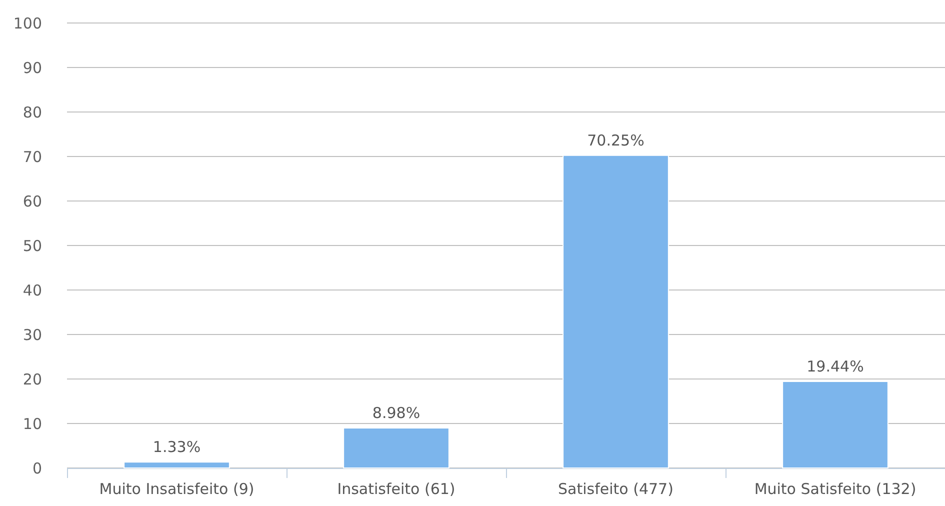 The image size is (945, 506). Describe the element at coordinates (32, 423) in the screenshot. I see `y-tick-label: 10` at that location.